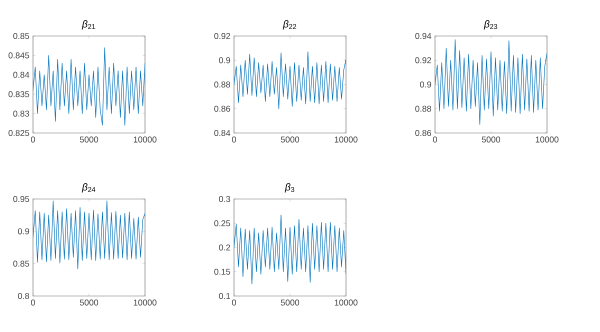 This screenshot has height=332, width=600. Describe the element at coordinates (21, 199) in the screenshot. I see `y-tick-label: 0.95` at that location.